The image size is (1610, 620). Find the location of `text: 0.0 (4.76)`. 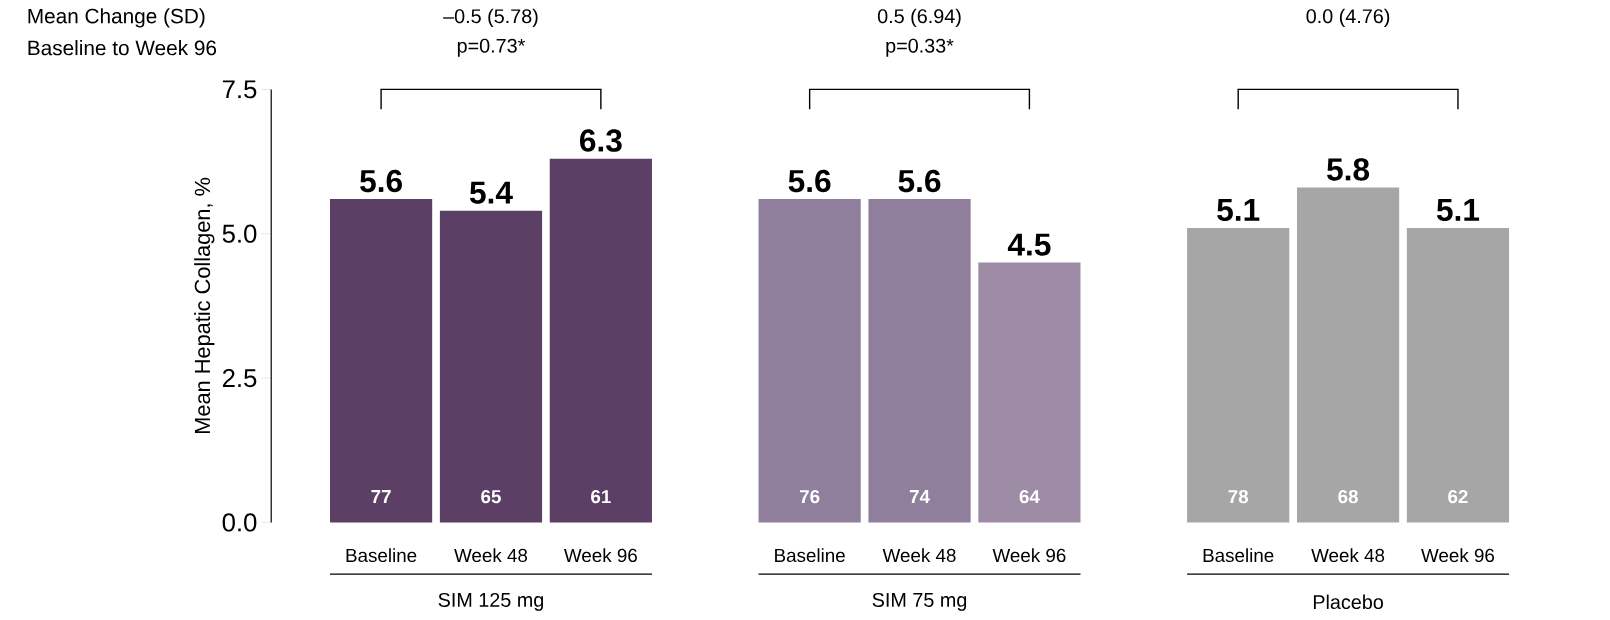

text: 0.0 (4.76) is located at coordinates (1348, 18).